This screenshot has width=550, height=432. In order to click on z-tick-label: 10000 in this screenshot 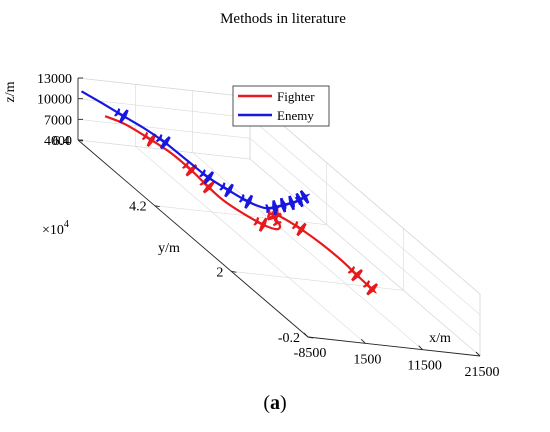, I will do `click(54, 100)`.